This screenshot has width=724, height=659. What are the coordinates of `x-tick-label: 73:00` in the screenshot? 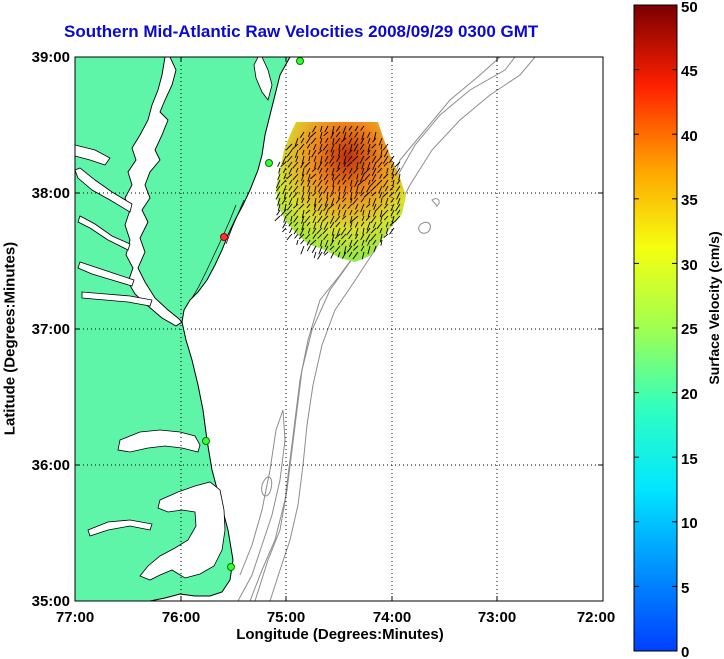 It's located at (497, 617).